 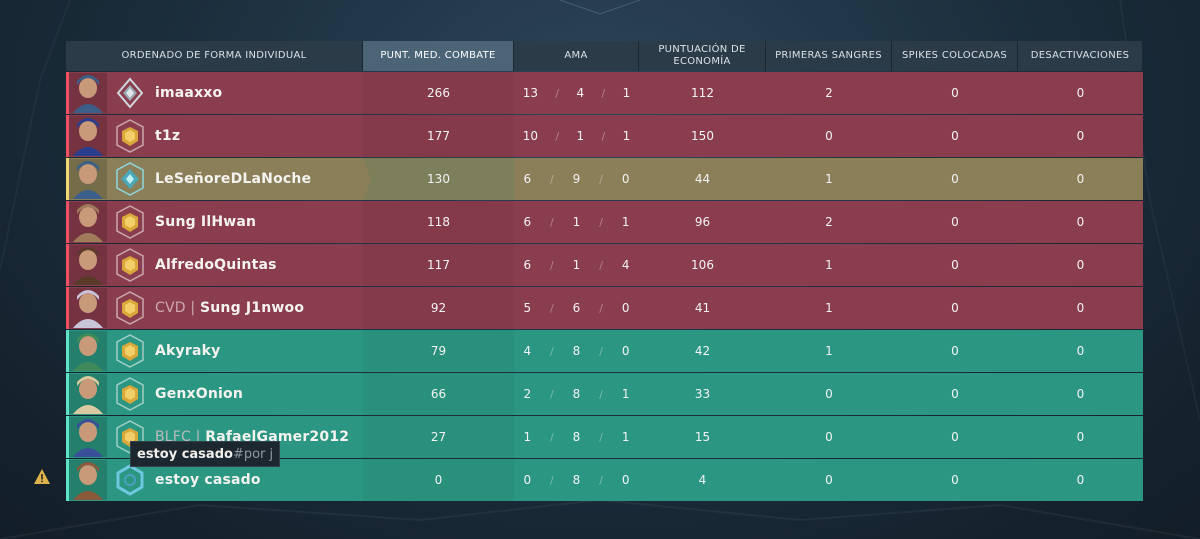 I want to click on player-row: LeSeñoreDLaNoche 130 6 / 9 / 0 44 1 0 0, so click(x=604, y=179).